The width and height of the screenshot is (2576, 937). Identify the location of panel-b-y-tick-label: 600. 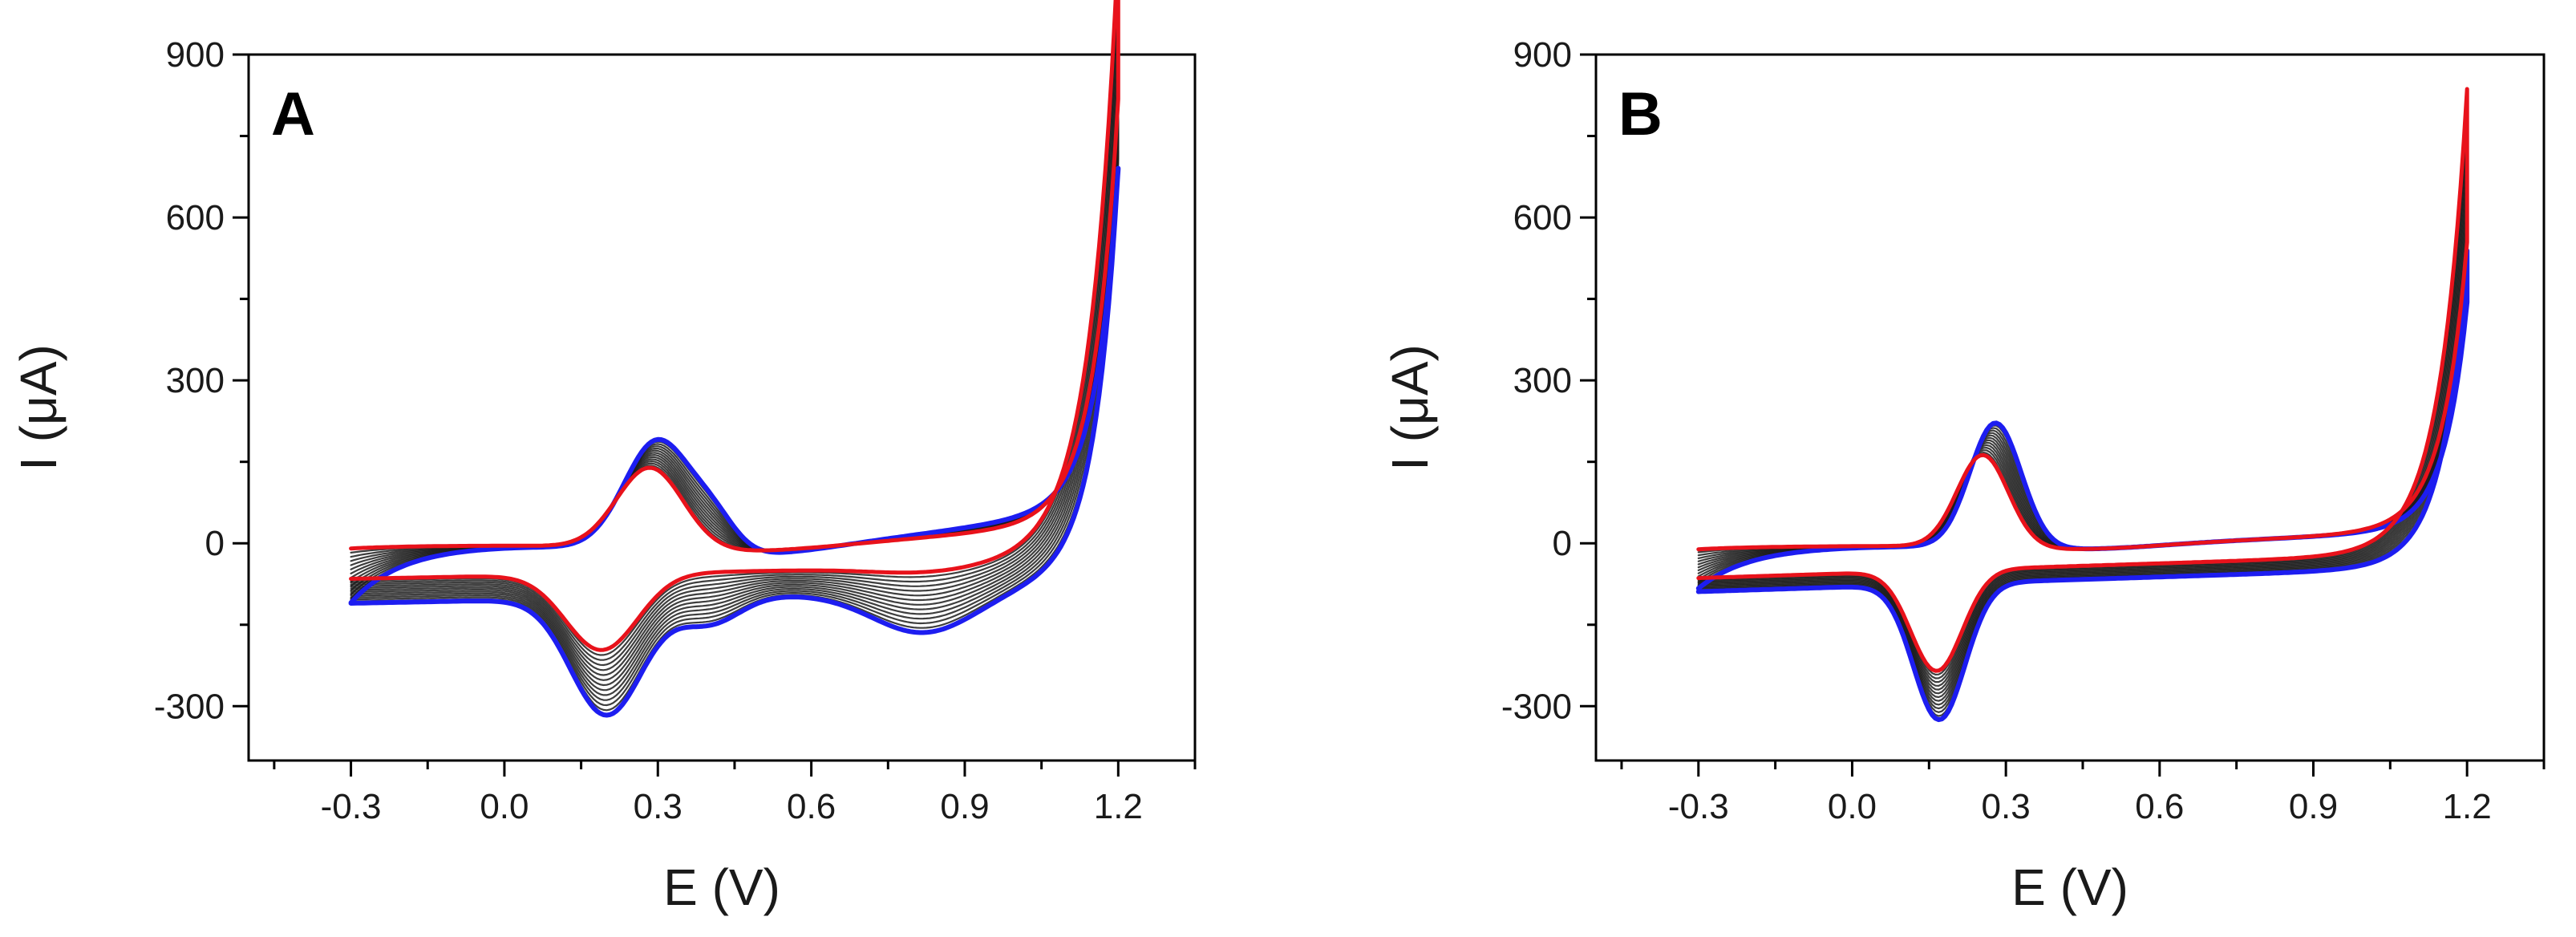
(1542, 217).